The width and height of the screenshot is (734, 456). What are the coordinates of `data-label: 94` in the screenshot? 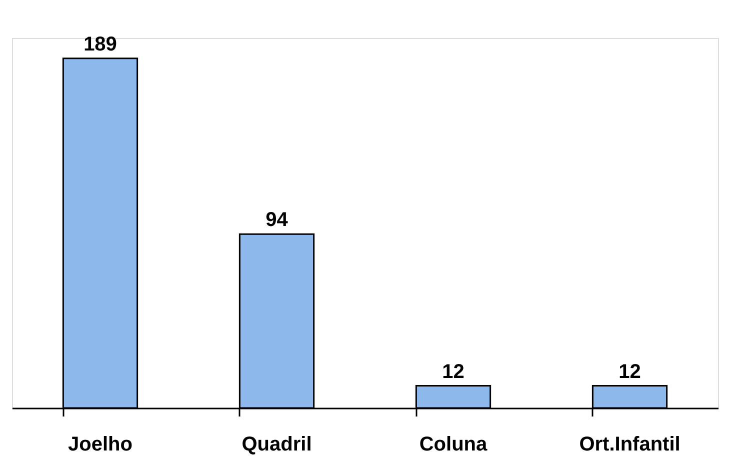 It's located at (277, 220).